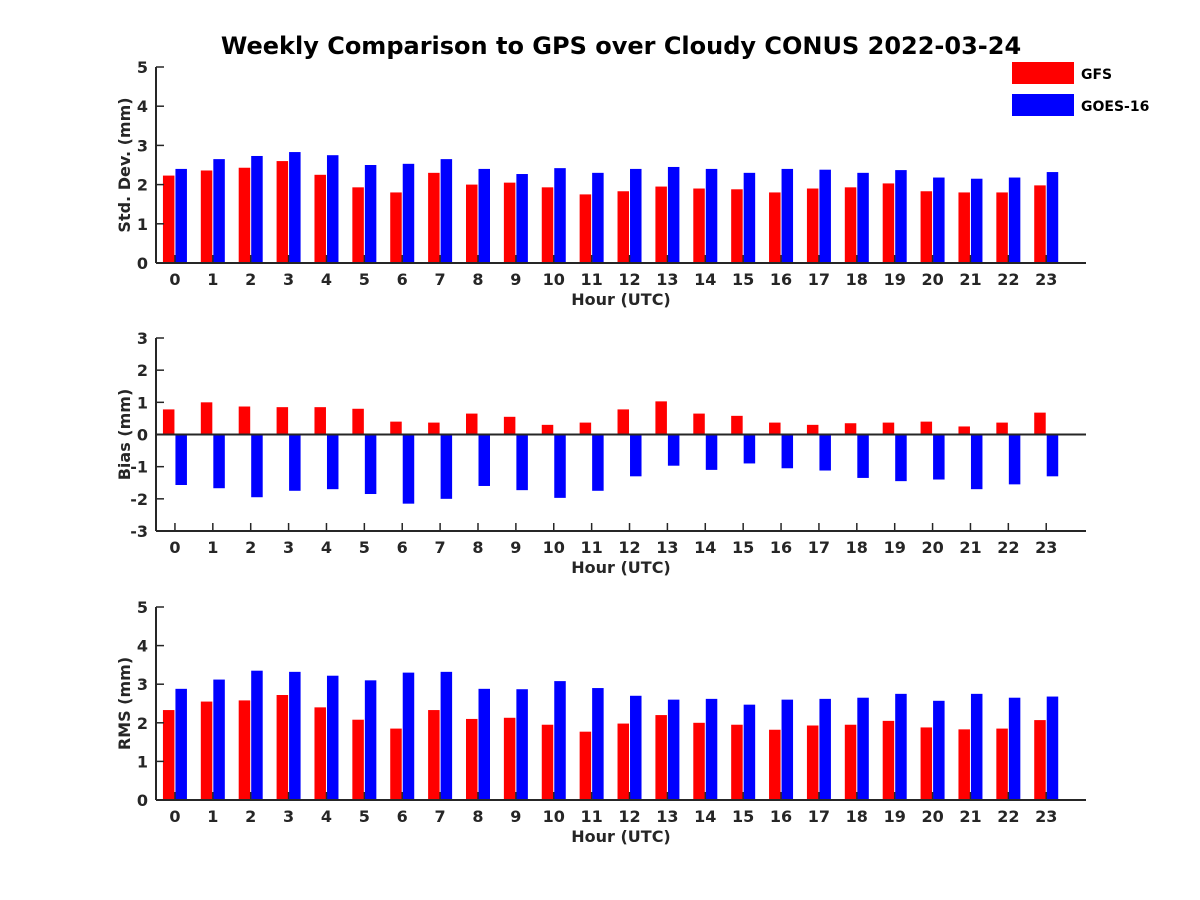 The width and height of the screenshot is (1200, 900). I want to click on y-axis-label: RMS (mm), so click(124, 703).